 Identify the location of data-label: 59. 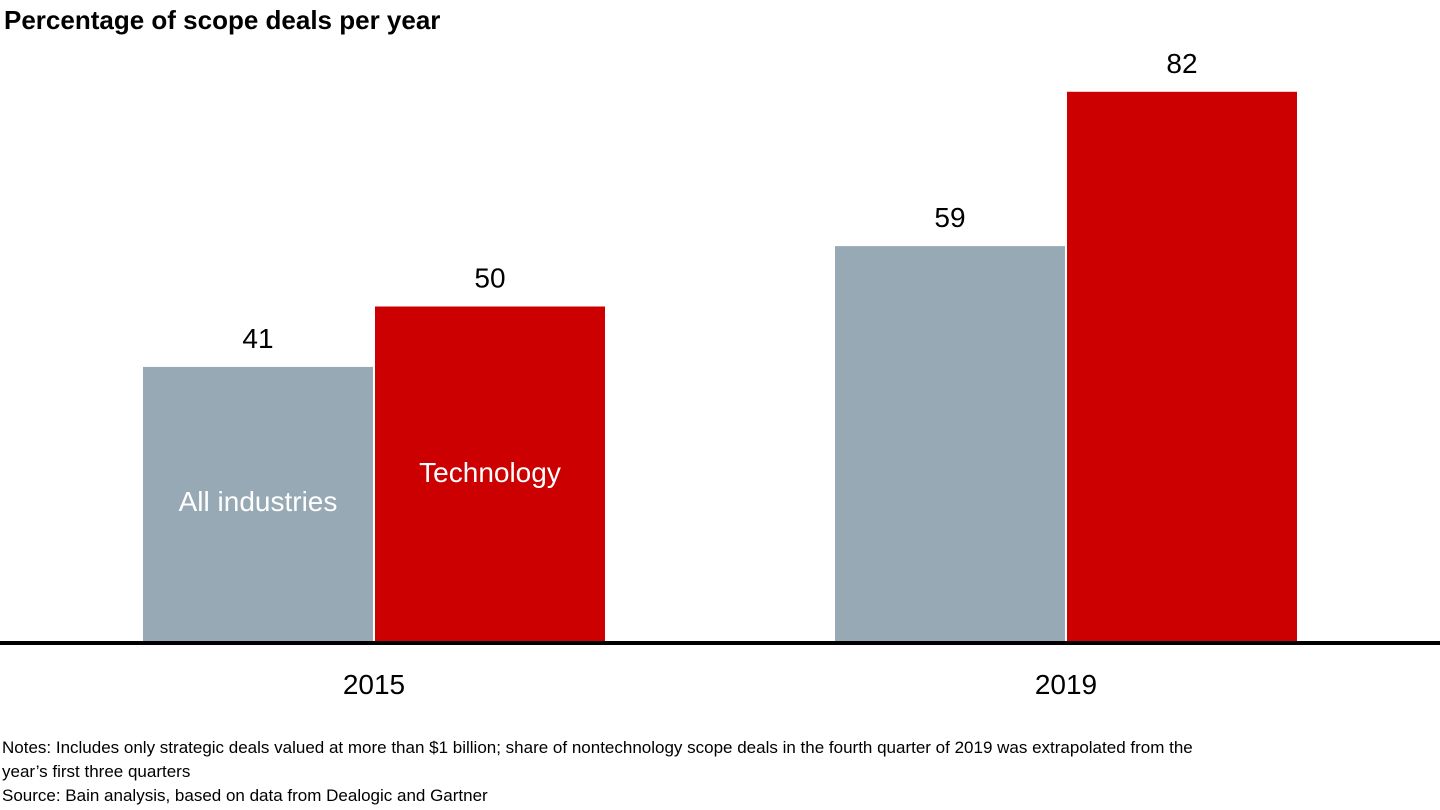
(949, 217).